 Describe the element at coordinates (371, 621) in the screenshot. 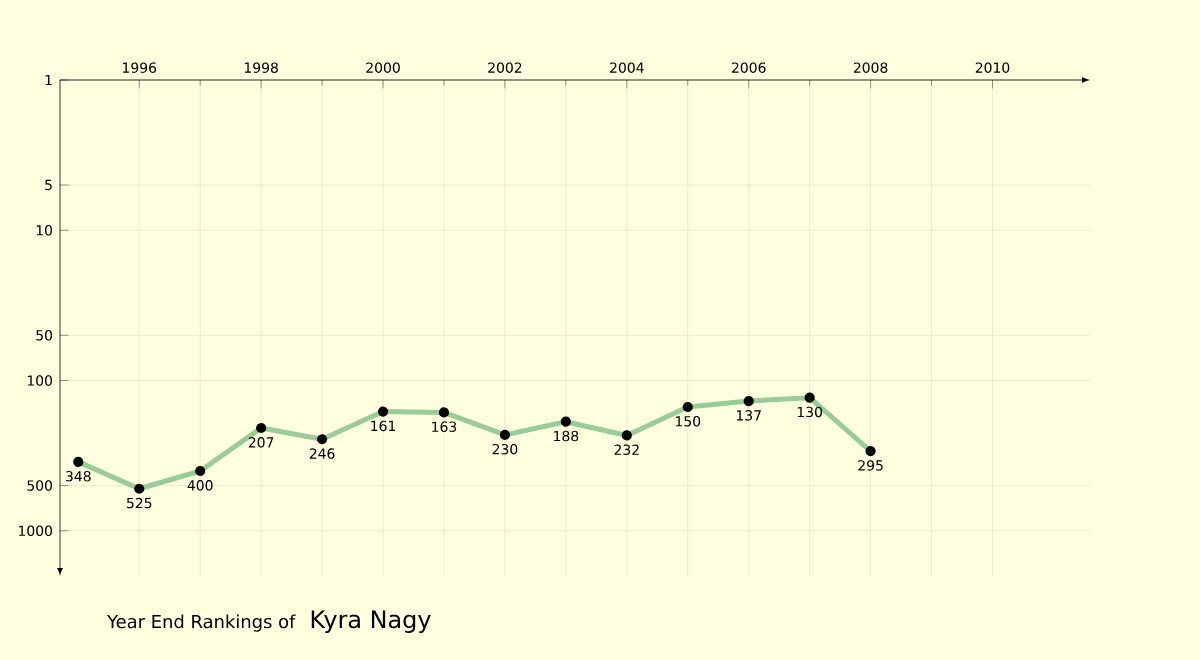

I see `text: Kyra Nagy` at that location.